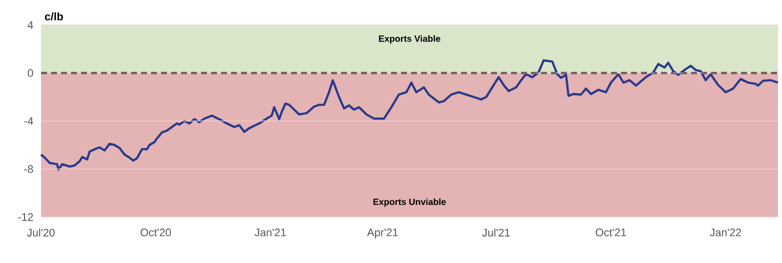  Describe the element at coordinates (31, 73) in the screenshot. I see `y-tick-label: 0` at that location.